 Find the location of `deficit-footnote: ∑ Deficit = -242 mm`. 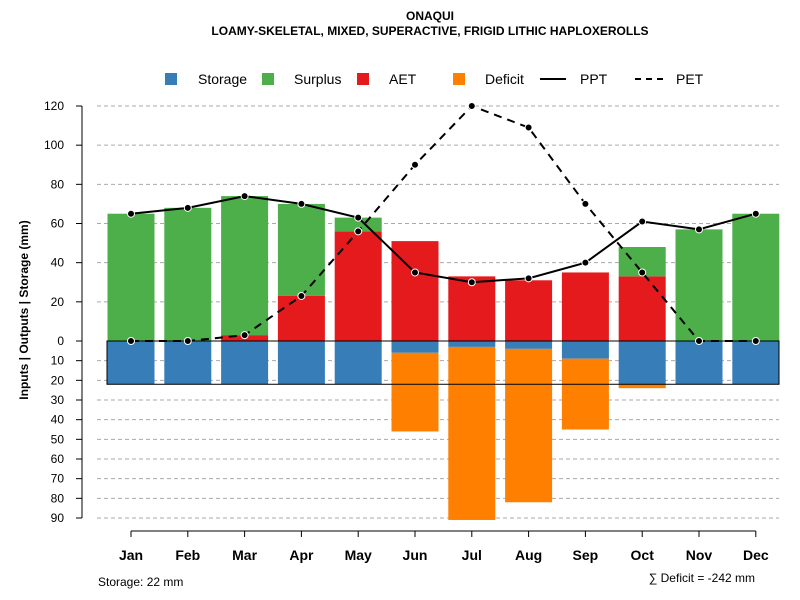

deficit-footnote: ∑ Deficit = -242 mm is located at coordinates (702, 578).